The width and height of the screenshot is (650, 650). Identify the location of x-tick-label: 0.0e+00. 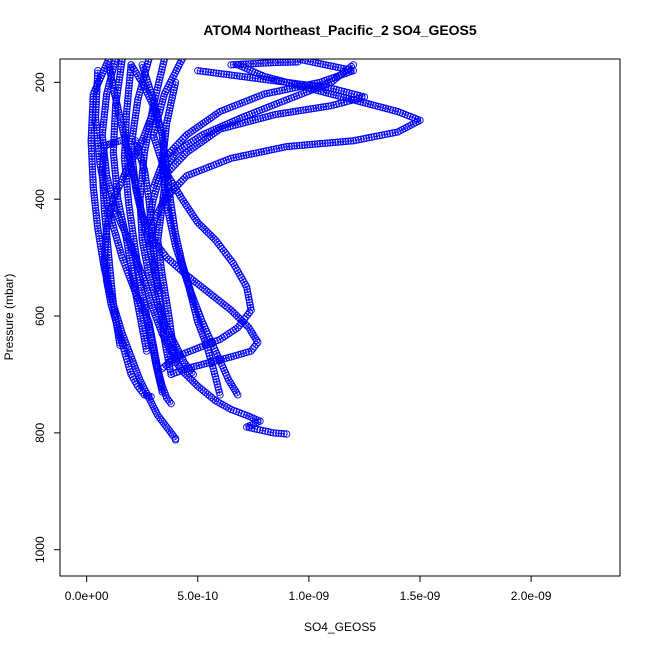
(87, 596).